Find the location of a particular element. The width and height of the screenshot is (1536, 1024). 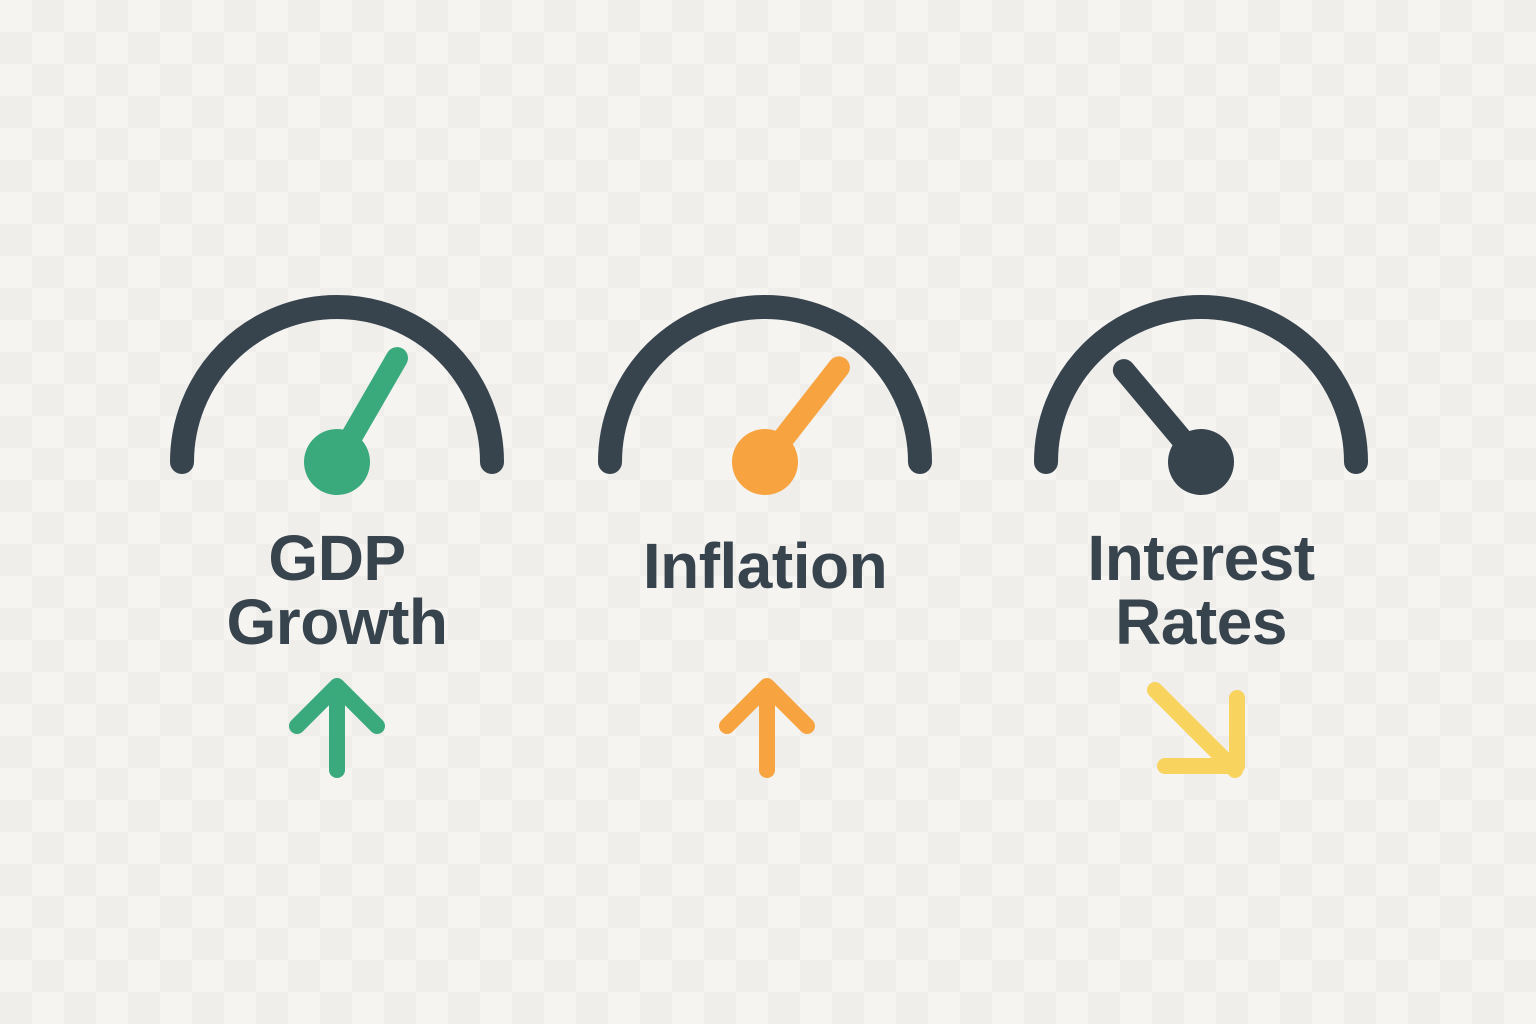

gauge-label-line-2: Growth is located at coordinates (337, 622).